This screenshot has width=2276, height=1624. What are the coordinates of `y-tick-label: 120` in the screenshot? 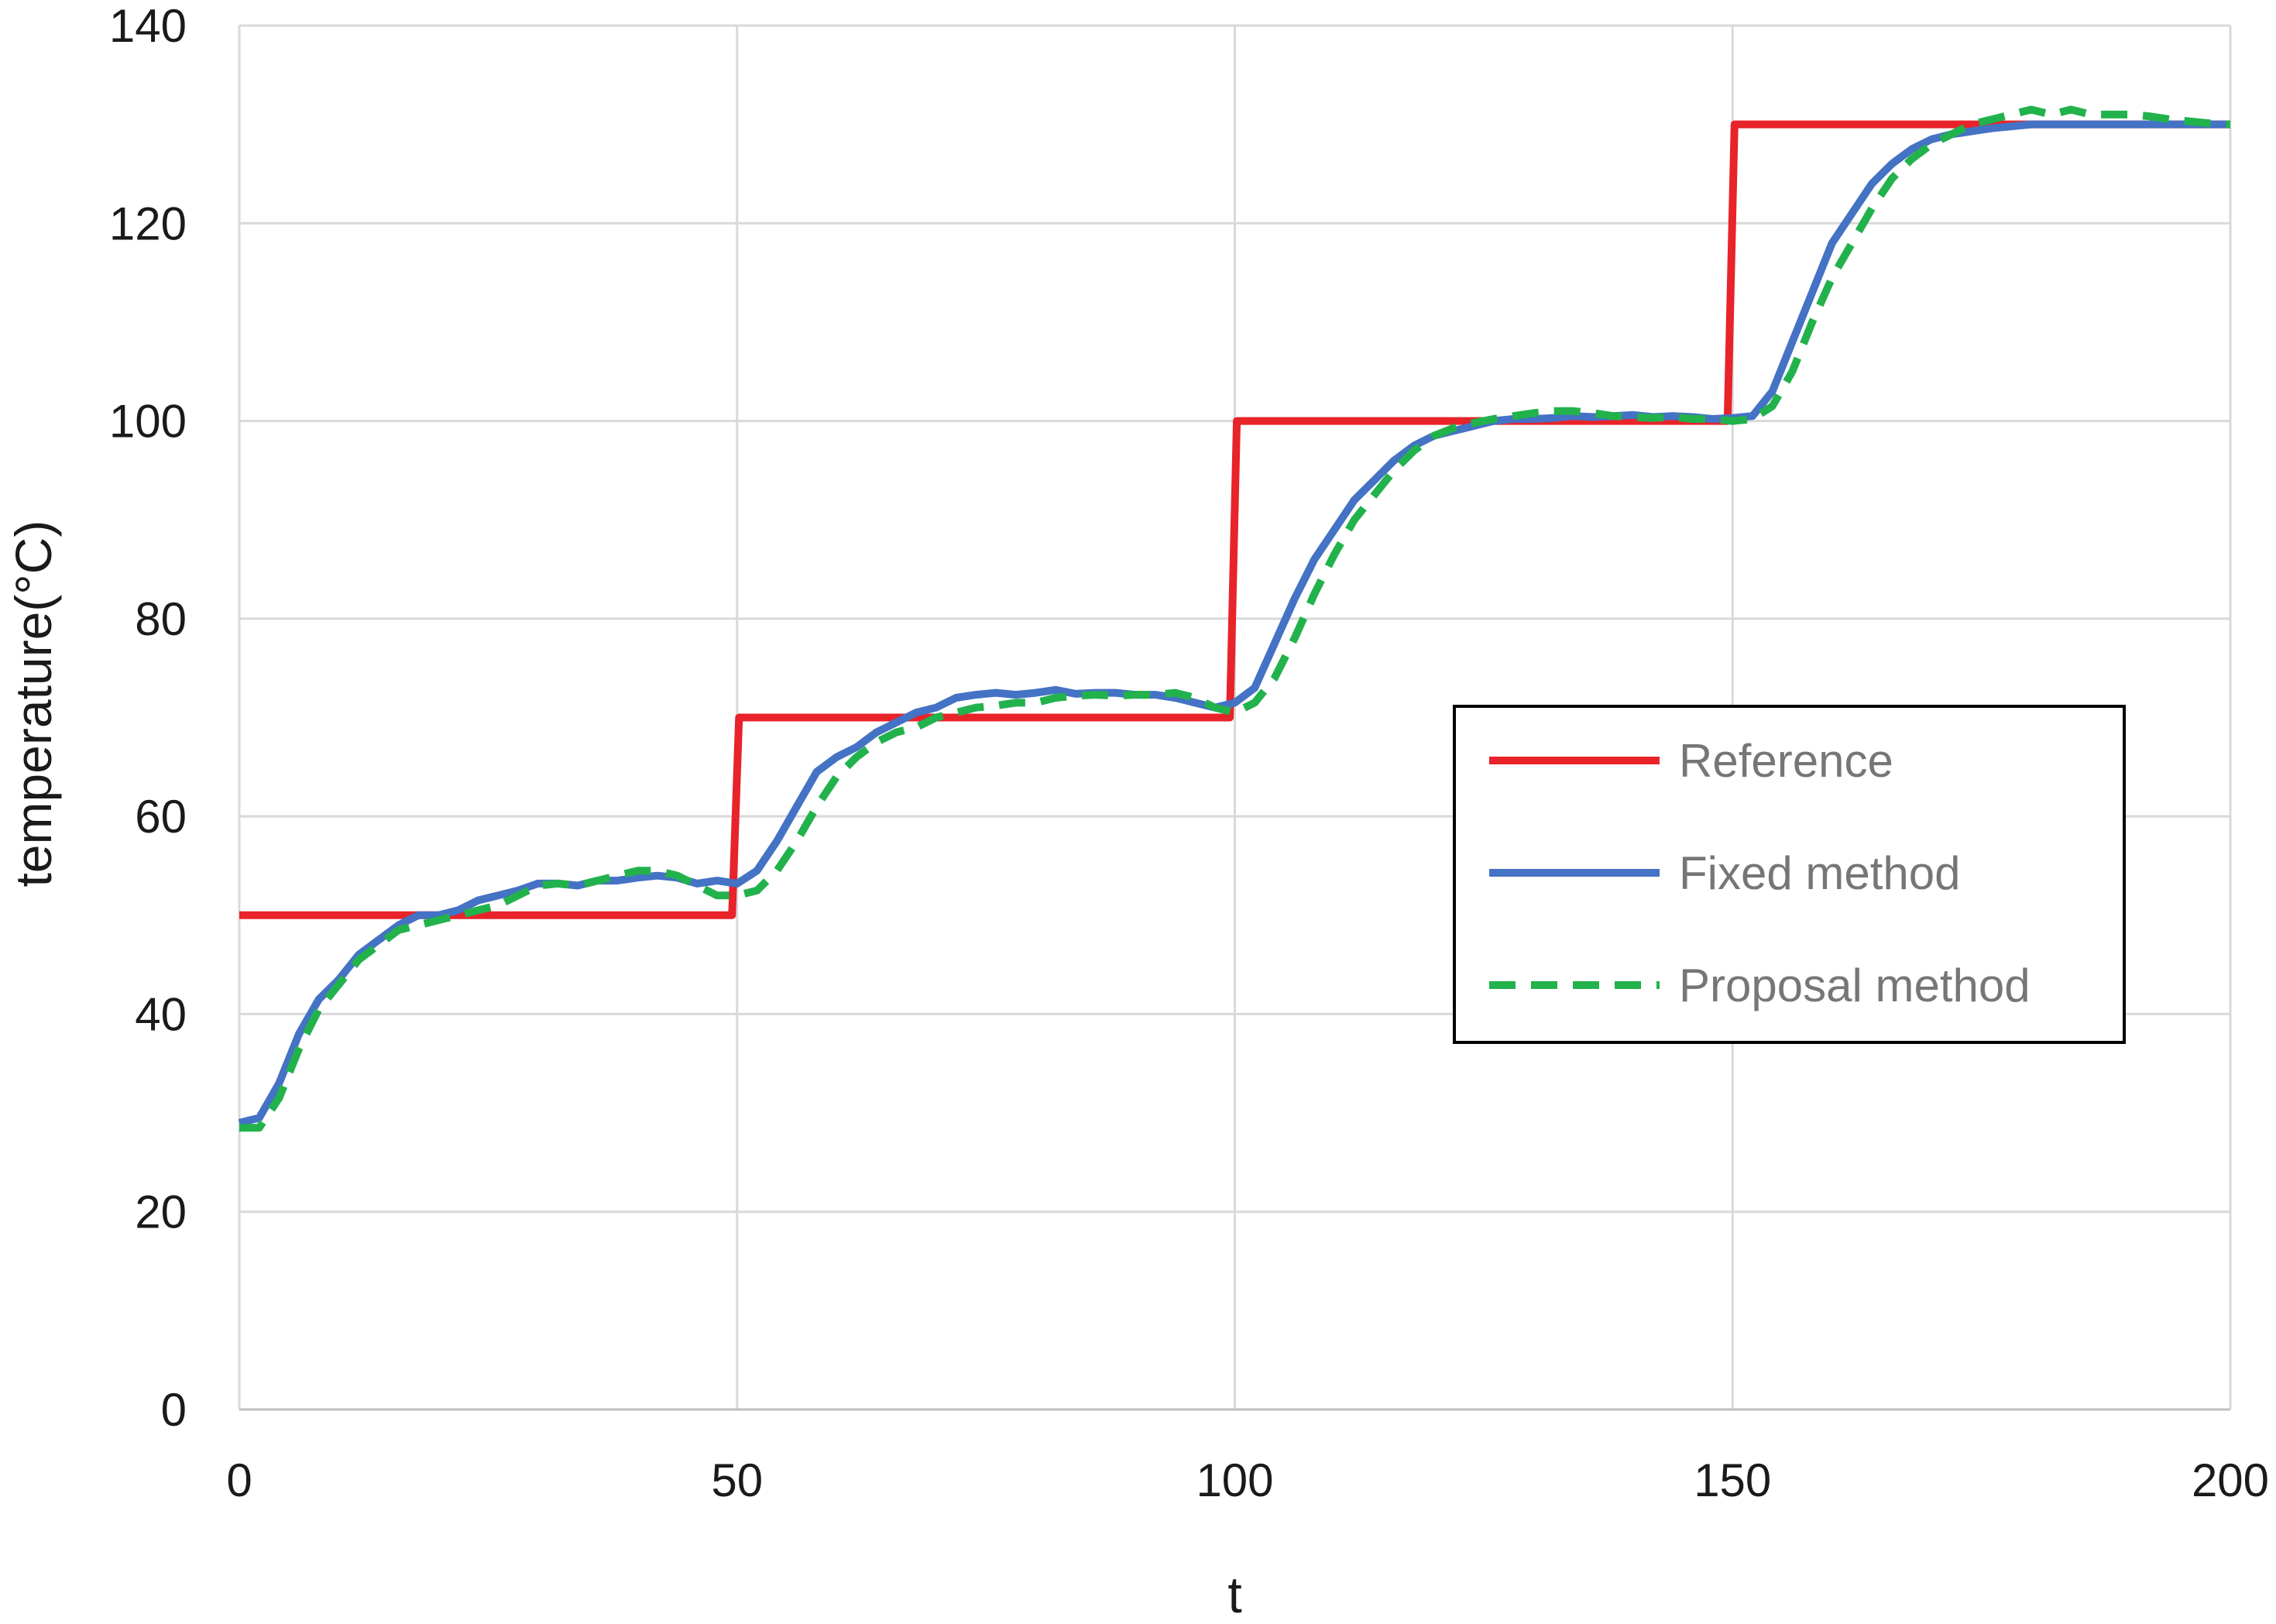 It's located at (148, 223).